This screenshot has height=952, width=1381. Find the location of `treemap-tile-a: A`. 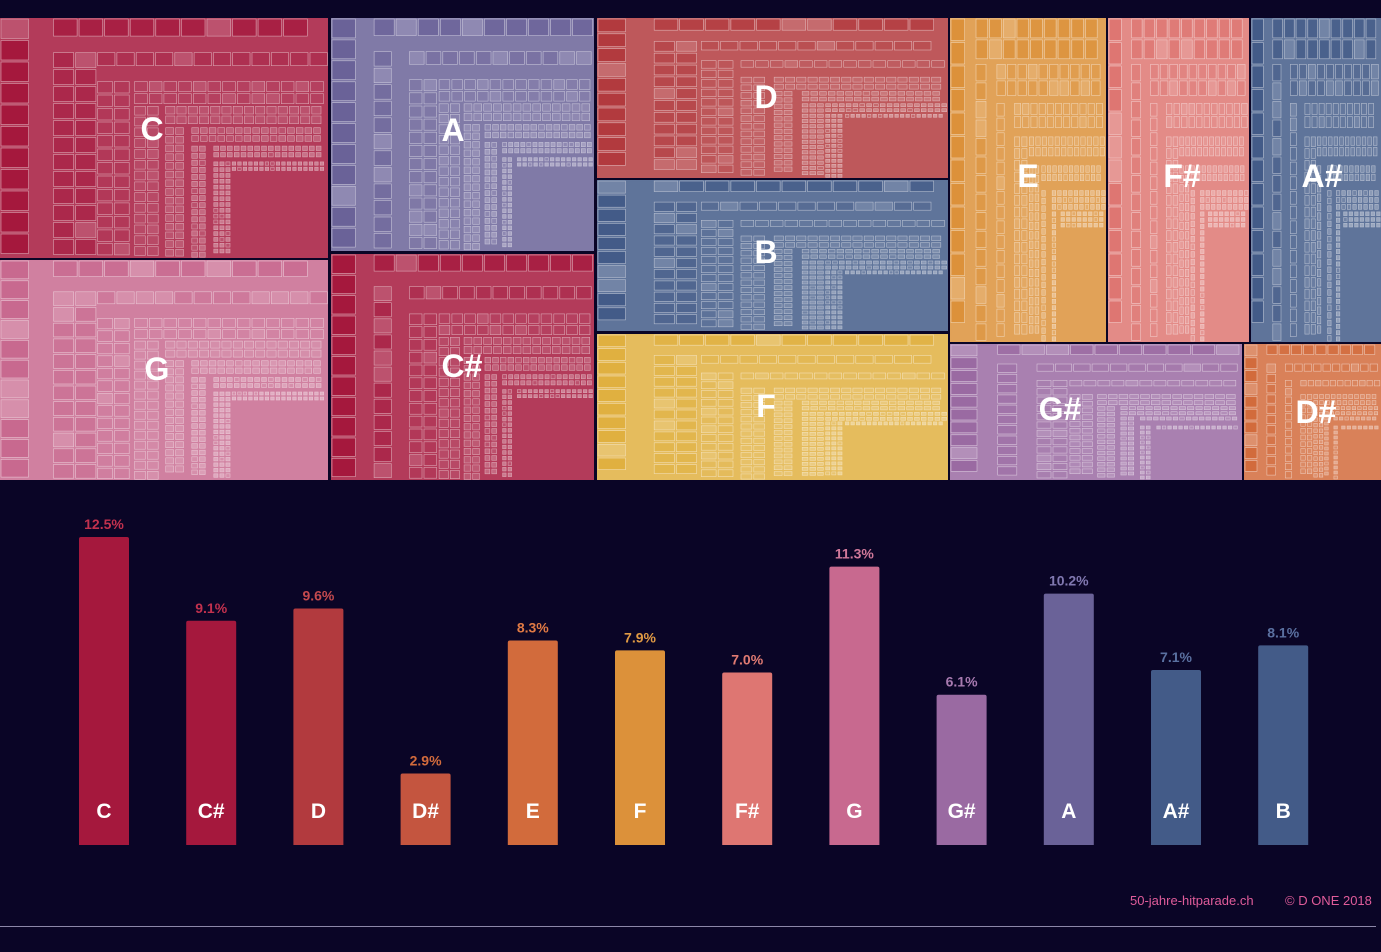

treemap-tile-a: A is located at coordinates (462, 134).